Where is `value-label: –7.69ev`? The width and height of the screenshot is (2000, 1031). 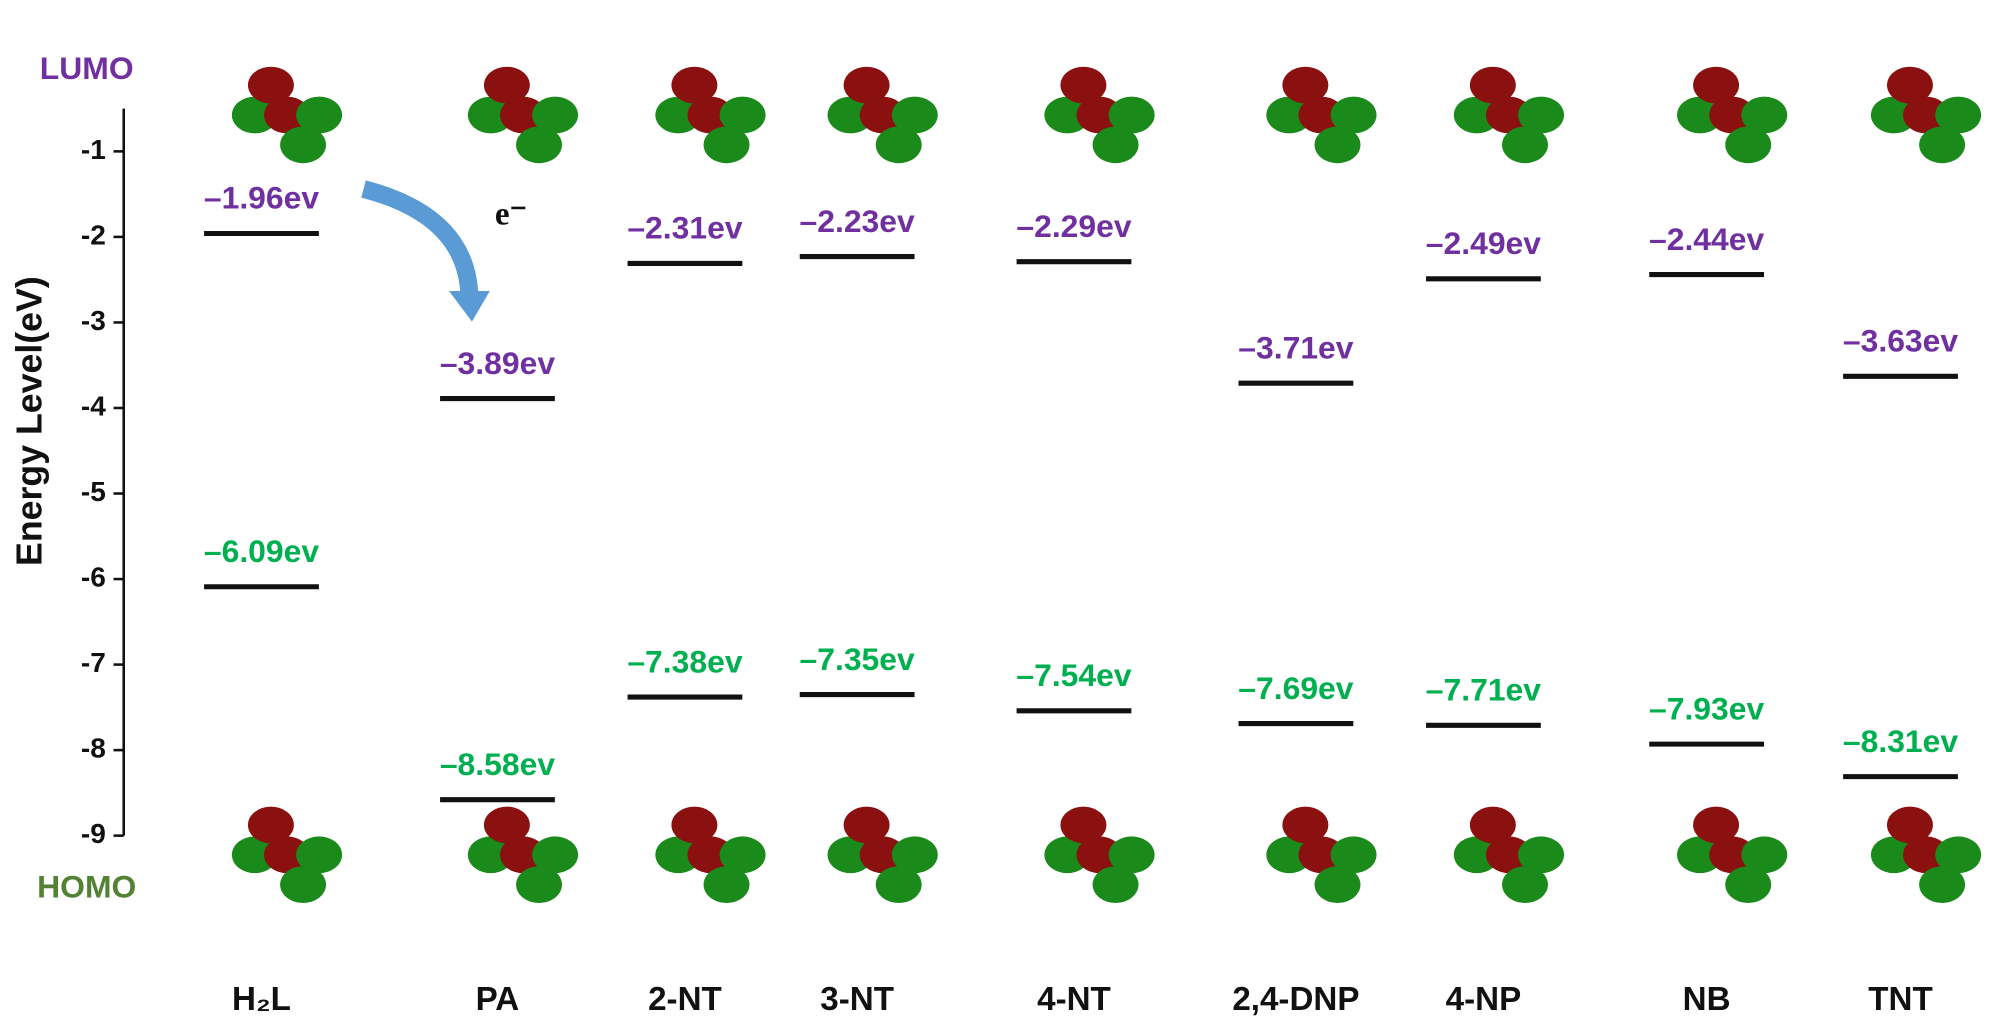 value-label: –7.69ev is located at coordinates (1295, 688).